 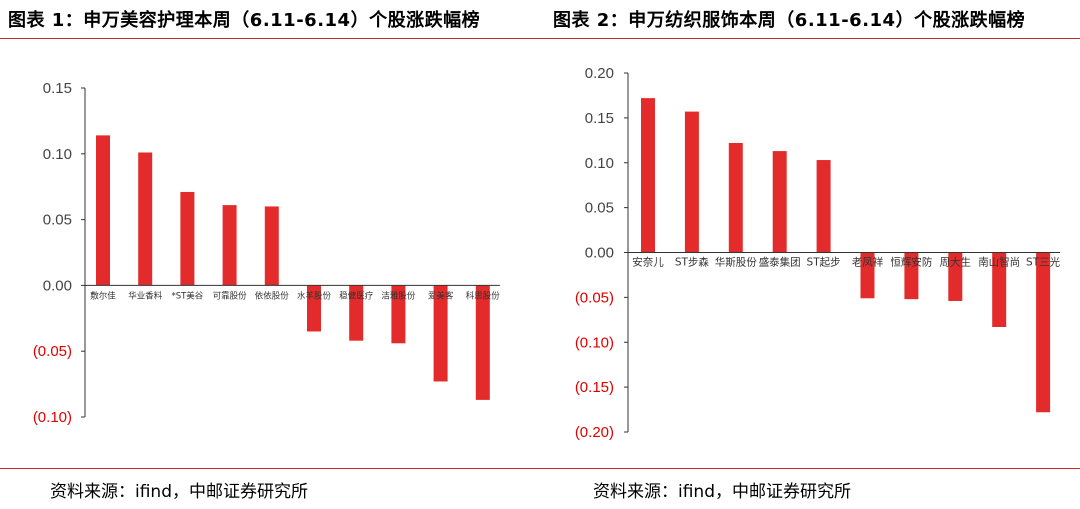 What do you see at coordinates (540, 38) in the screenshot?
I see `title-divider` at bounding box center [540, 38].